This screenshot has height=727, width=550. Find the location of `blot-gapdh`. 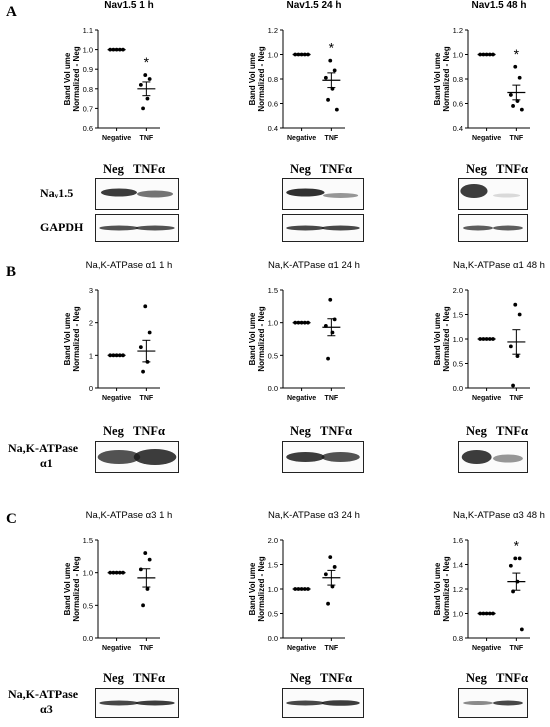

blot-gapdh is located at coordinates (493, 228).